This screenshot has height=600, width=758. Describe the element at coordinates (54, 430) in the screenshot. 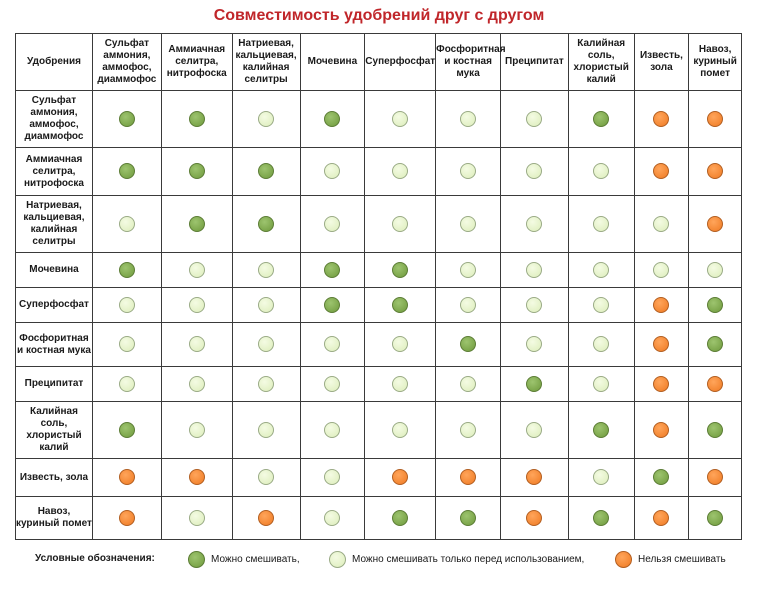

I see `row-header: Калийная соль, хлористый калий` at that location.